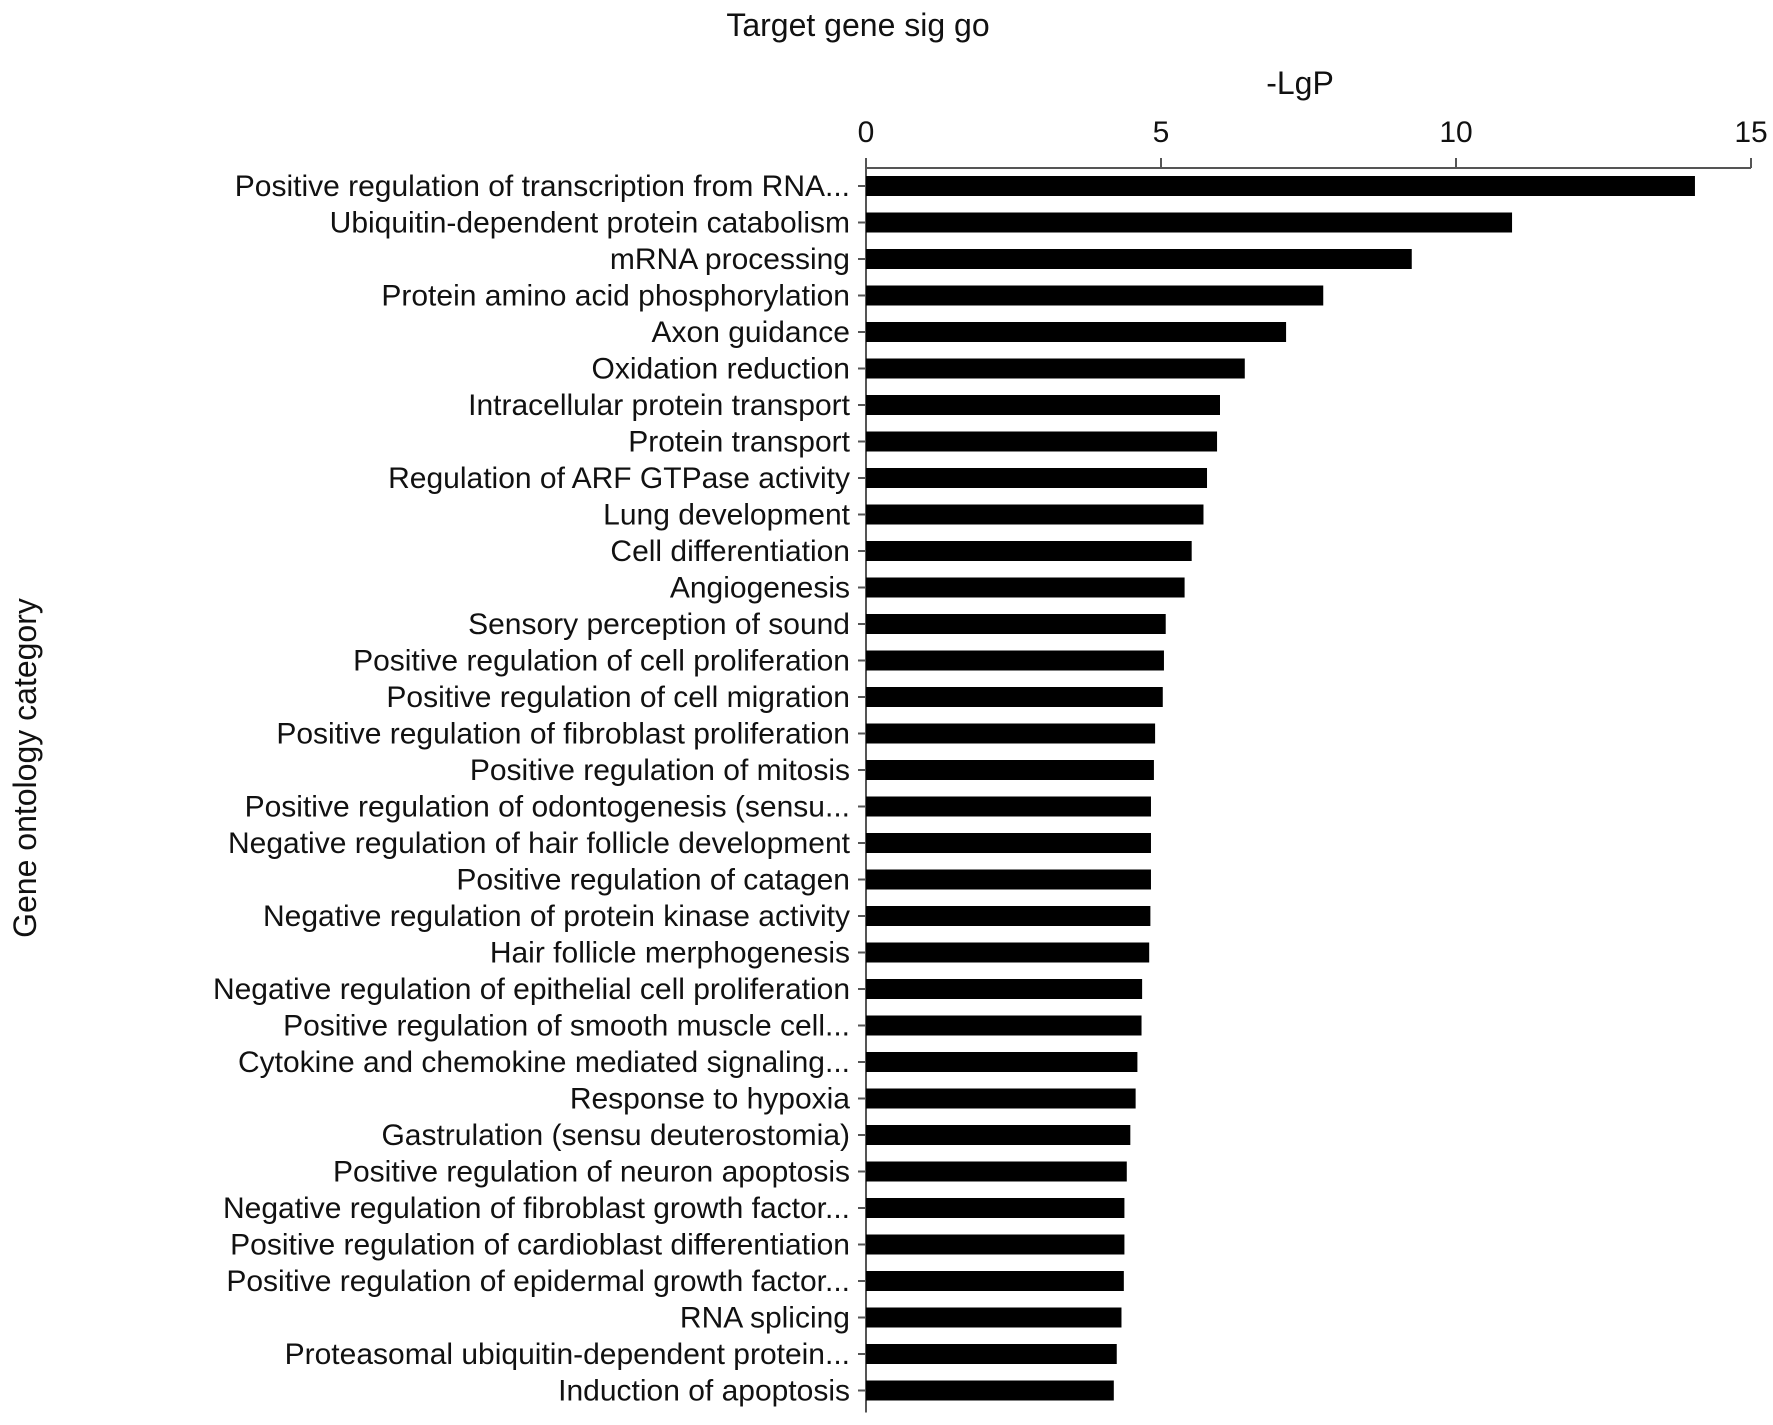  Describe the element at coordinates (1750, 132) in the screenshot. I see `x-tick-label: 15` at that location.